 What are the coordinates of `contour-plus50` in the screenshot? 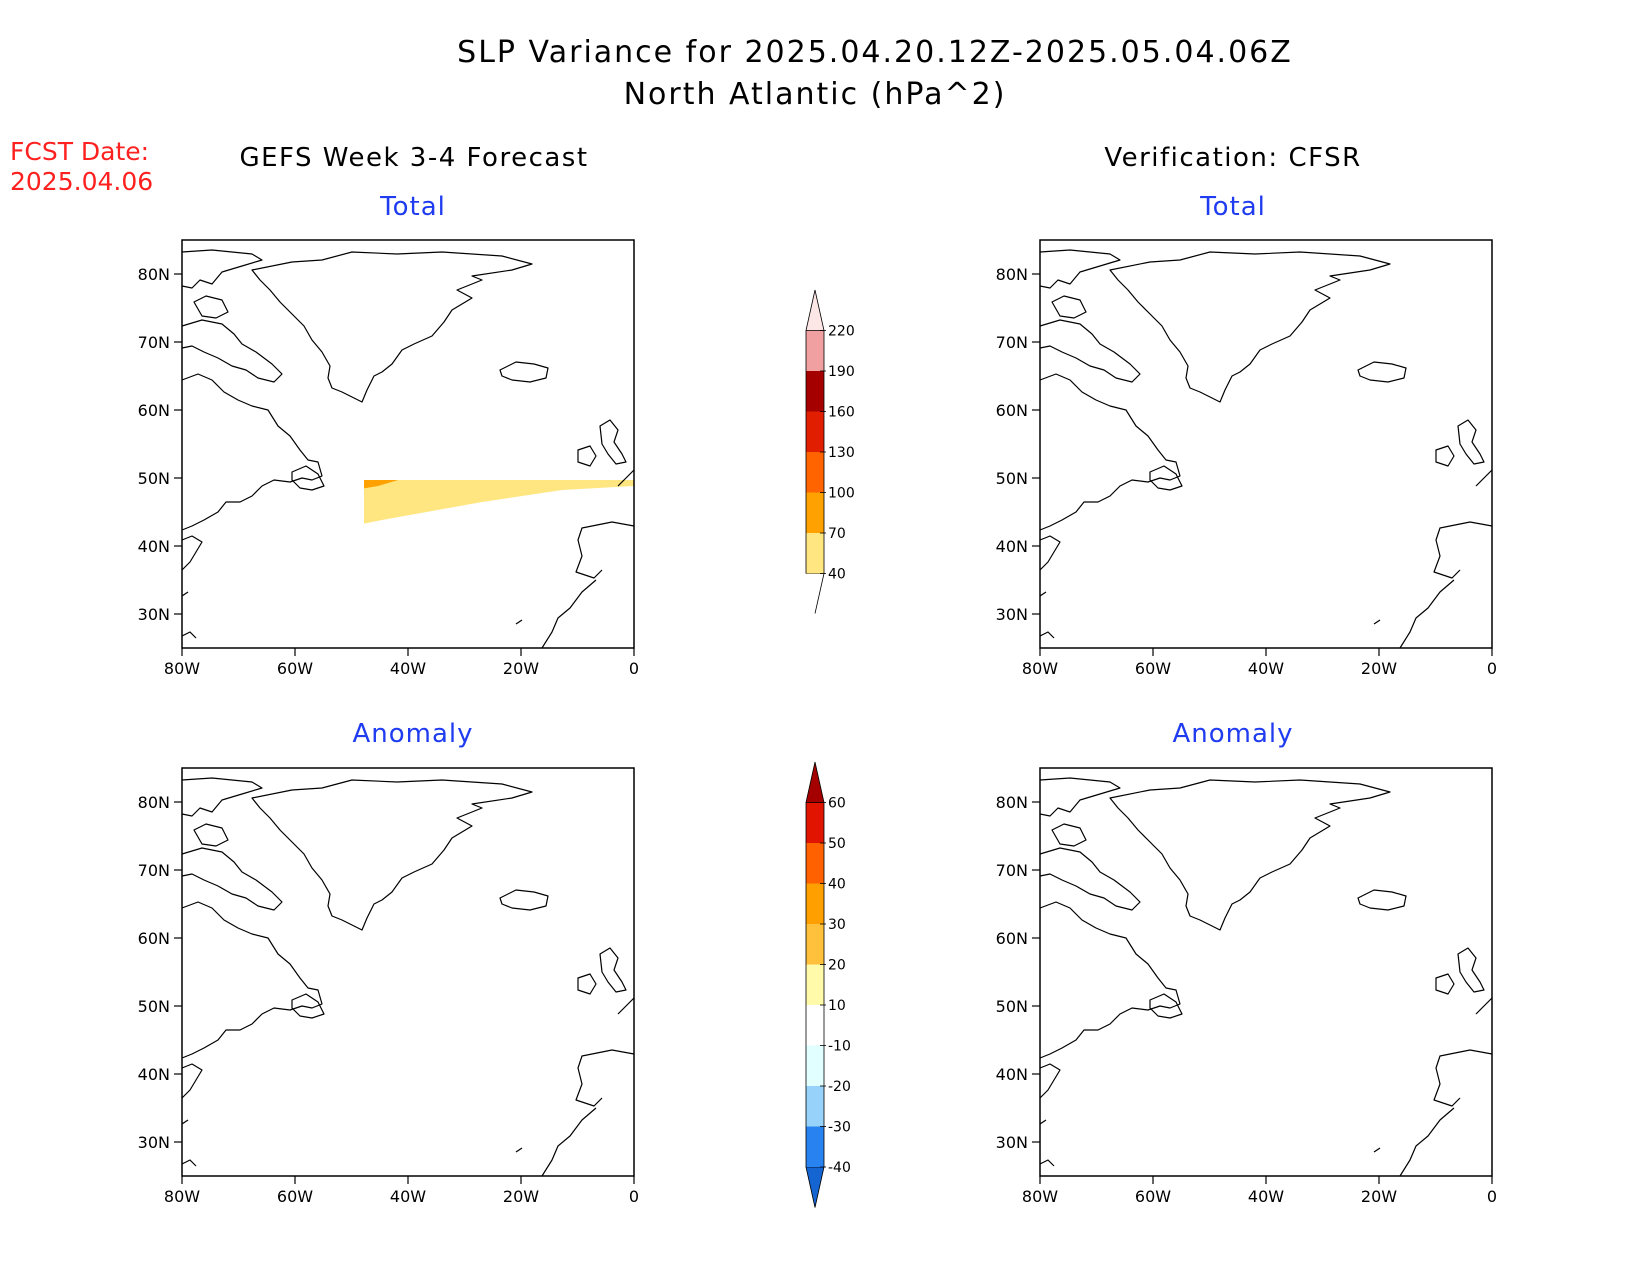 It's located at (1052, 1008).